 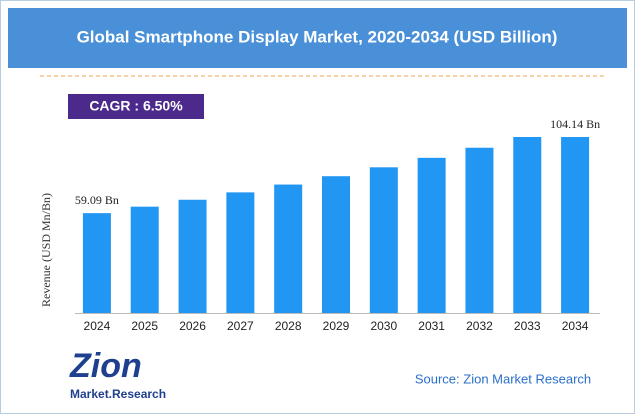 I want to click on title-banner, so click(x=317, y=38).